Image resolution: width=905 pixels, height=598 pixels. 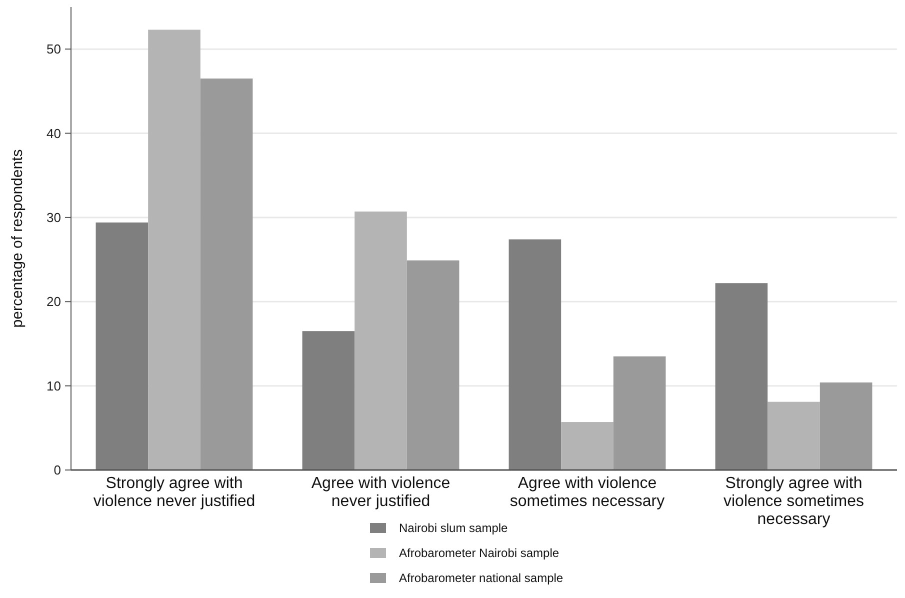 What do you see at coordinates (479, 553) in the screenshot?
I see `legend-label: Afrobarometer Nairobi sample` at bounding box center [479, 553].